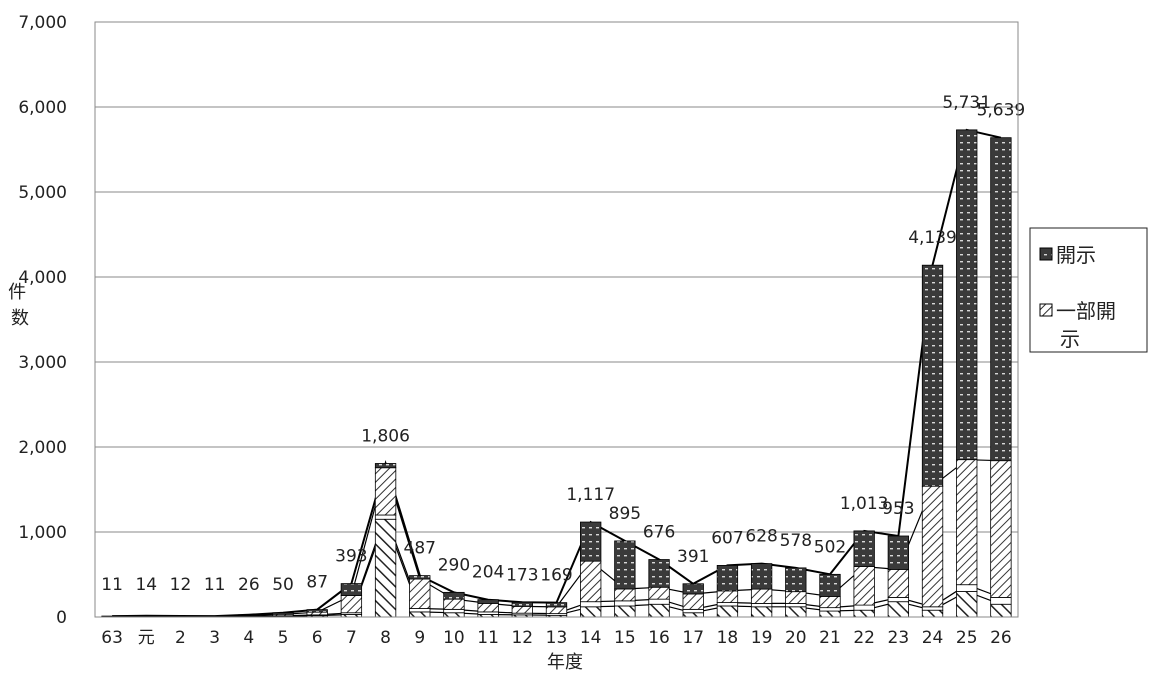 This screenshot has width=1149, height=673. What do you see at coordinates (180, 638) in the screenshot?
I see `x-tick-label: 2` at bounding box center [180, 638].